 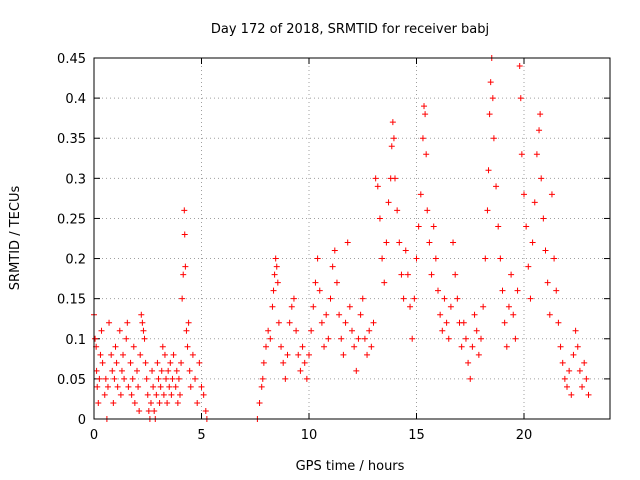 I want to click on x-tick-label: 5, so click(x=201, y=435).